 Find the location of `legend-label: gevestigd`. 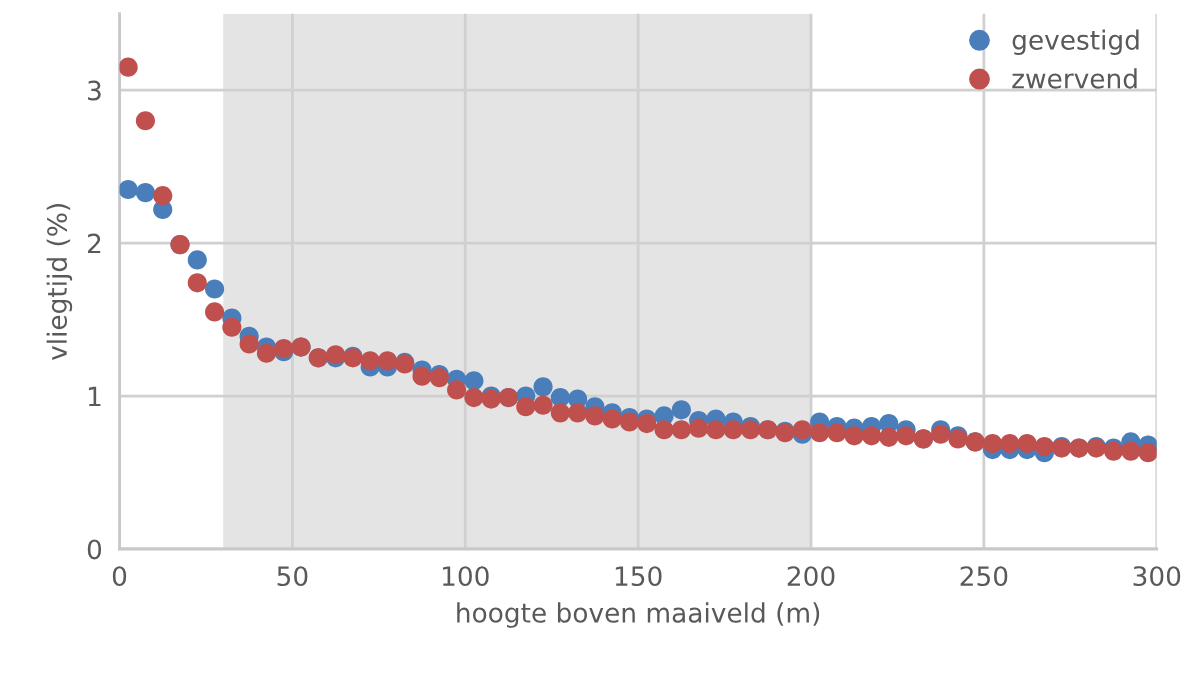

legend-label: gevestigd is located at coordinates (1075, 42).